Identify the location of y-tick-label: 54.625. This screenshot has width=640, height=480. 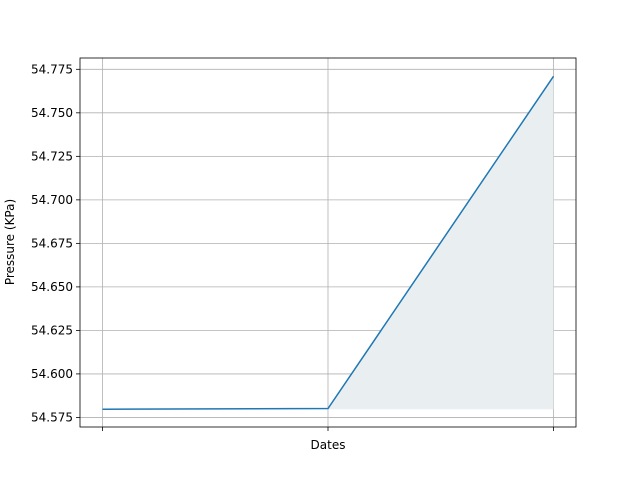
(52, 330).